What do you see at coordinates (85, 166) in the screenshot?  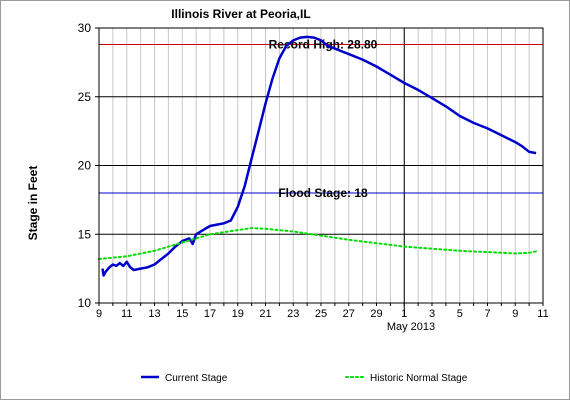 I see `y-tick-label: 20` at bounding box center [85, 166].